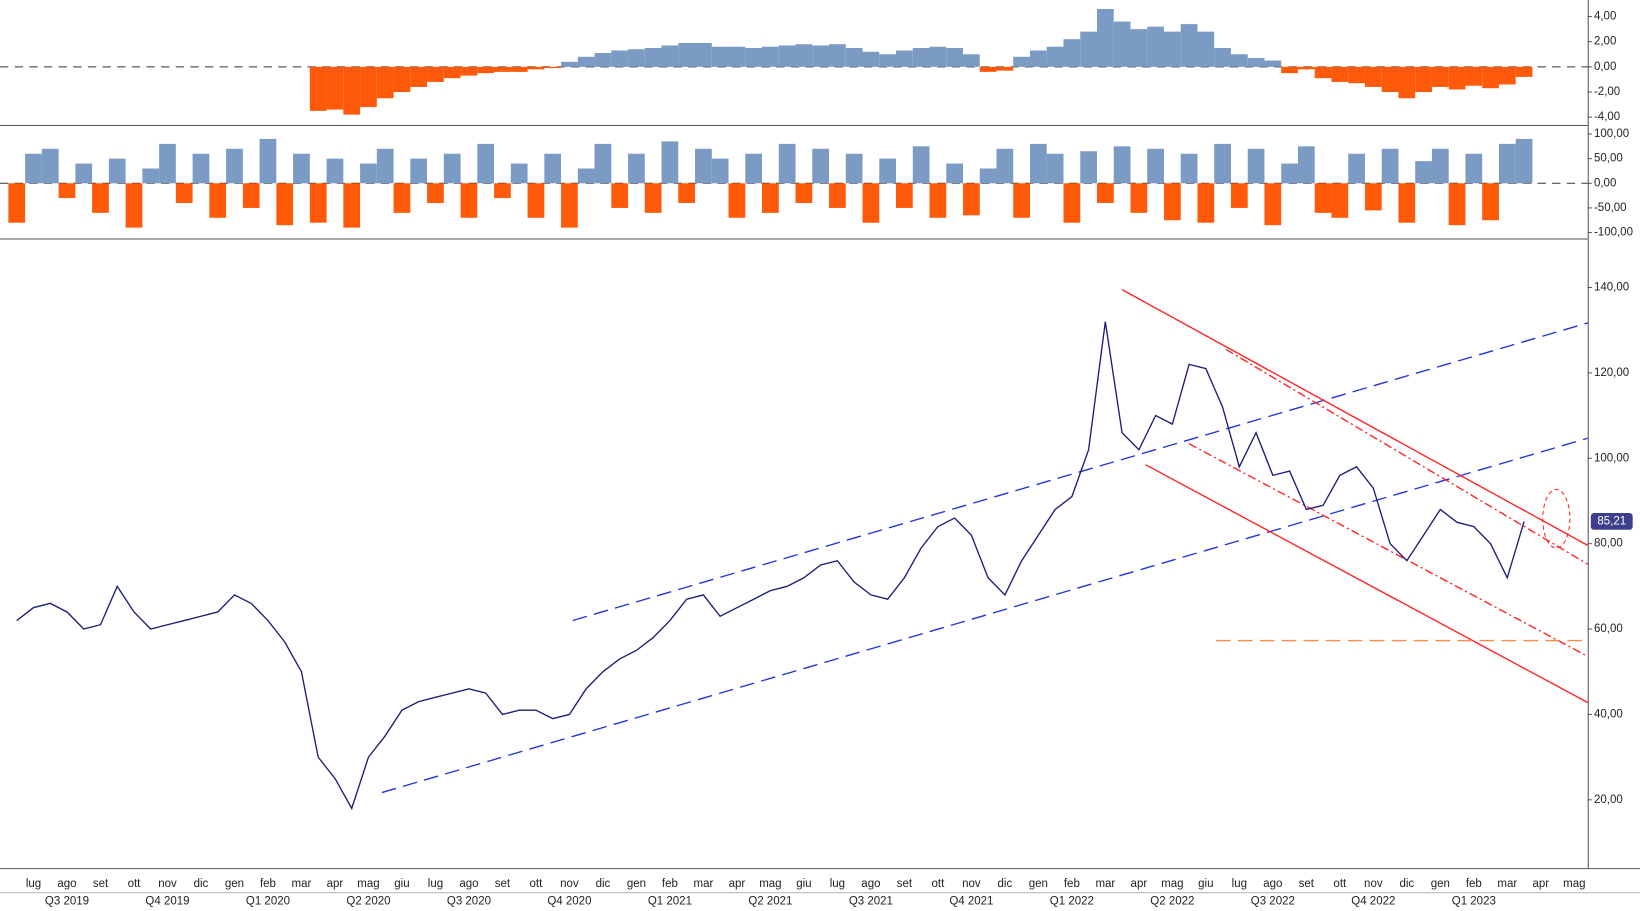  I want to click on quarter-label: Q4 2019, so click(167, 902).